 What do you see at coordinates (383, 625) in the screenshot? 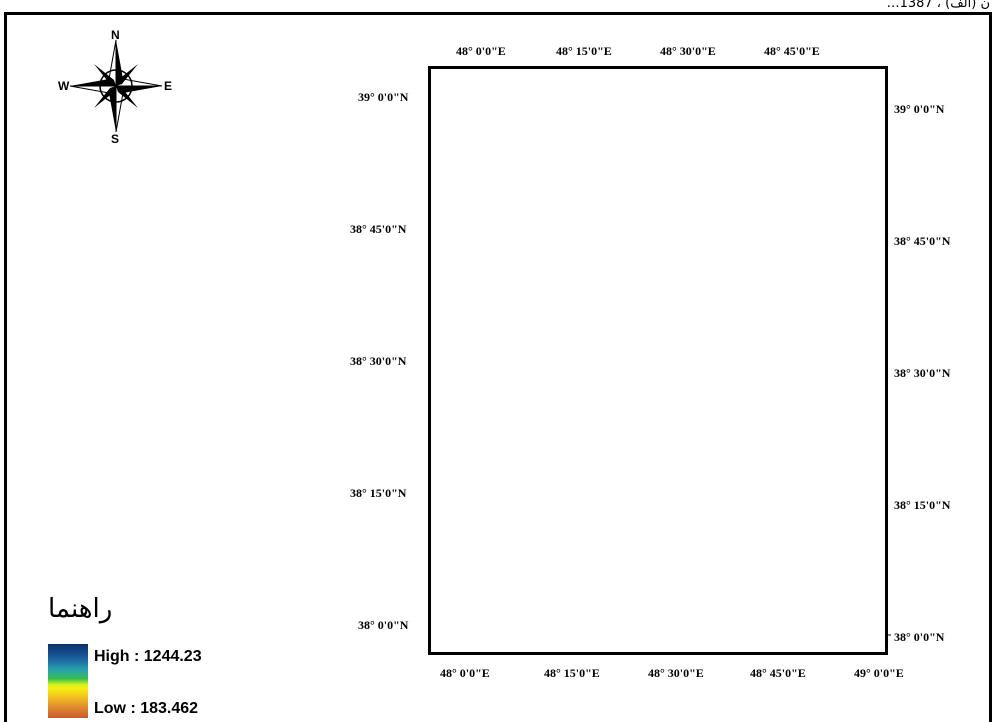
I see `lat-label-left: 38° 0'0"N` at bounding box center [383, 625].